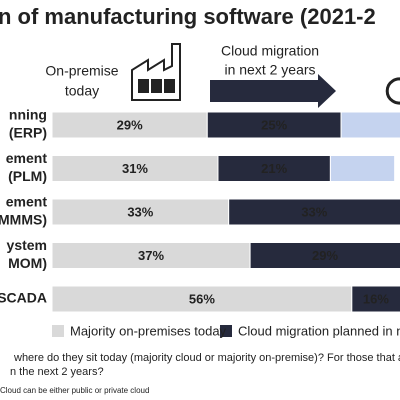 The height and width of the screenshot is (400, 400). I want to click on y-tick-label: ystem, so click(27, 245).